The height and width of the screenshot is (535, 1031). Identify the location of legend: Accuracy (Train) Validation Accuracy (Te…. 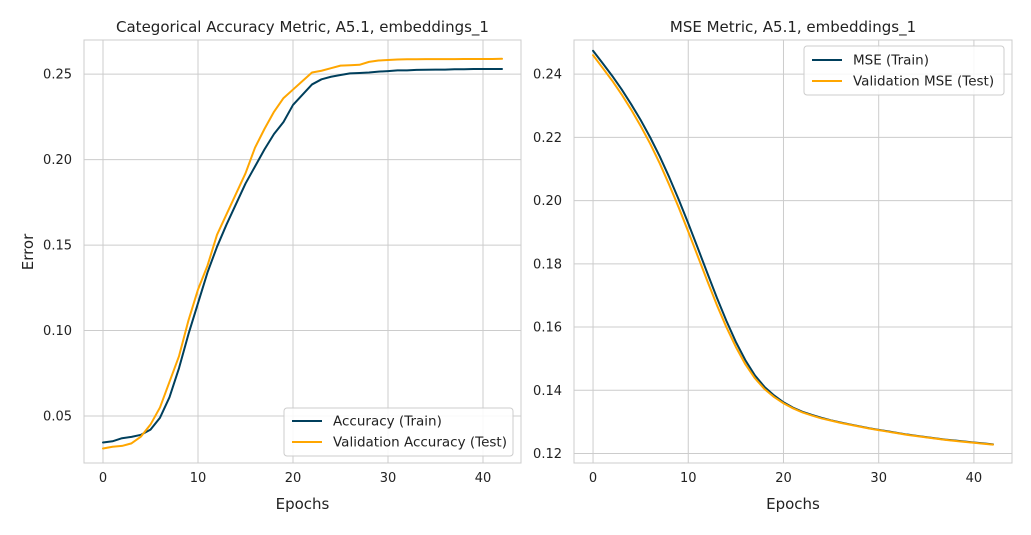
(398, 432).